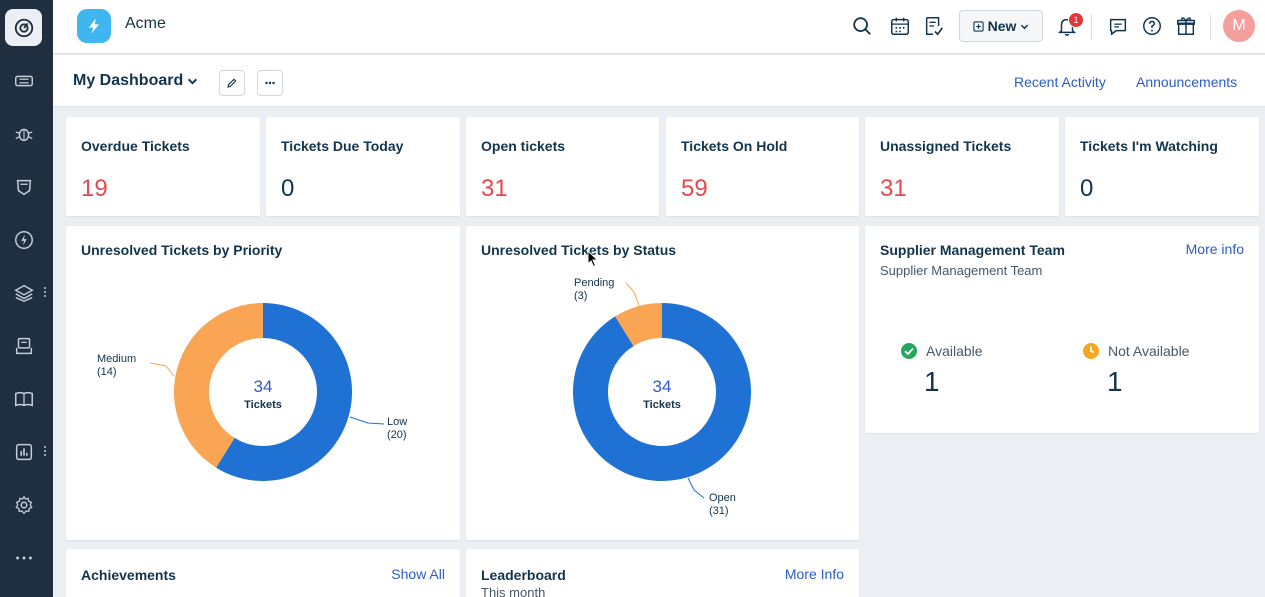 Image resolution: width=1265 pixels, height=597 pixels. I want to click on dashboard-selector: My Dashboard, so click(135, 81).